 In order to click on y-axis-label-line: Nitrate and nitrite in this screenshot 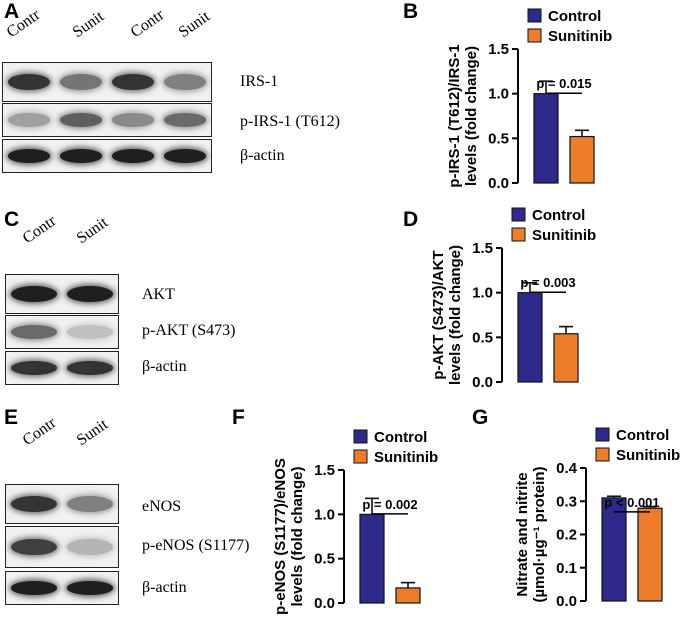, I will do `click(522, 534)`.